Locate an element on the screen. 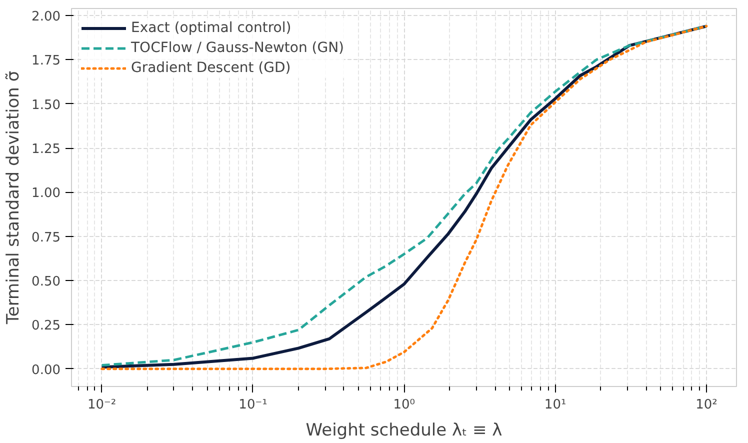 The height and width of the screenshot is (443, 748). y-tick-label: 0.00 is located at coordinates (46, 370).